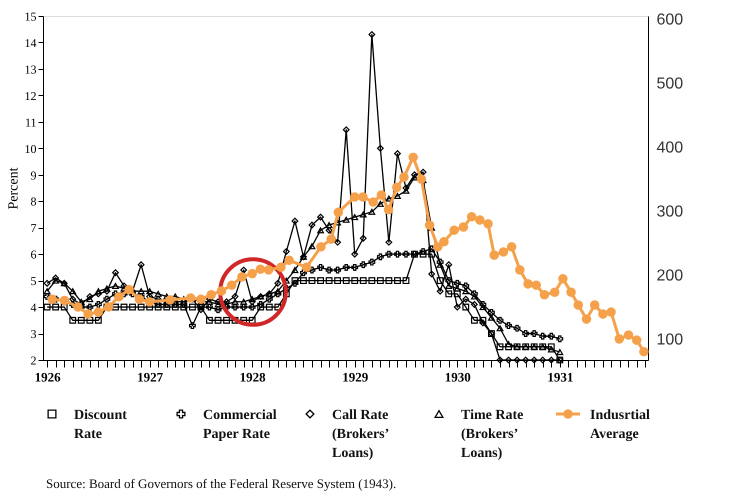 The height and width of the screenshot is (492, 732). I want to click on legend-label: Commercial Paper Rate, so click(240, 425).